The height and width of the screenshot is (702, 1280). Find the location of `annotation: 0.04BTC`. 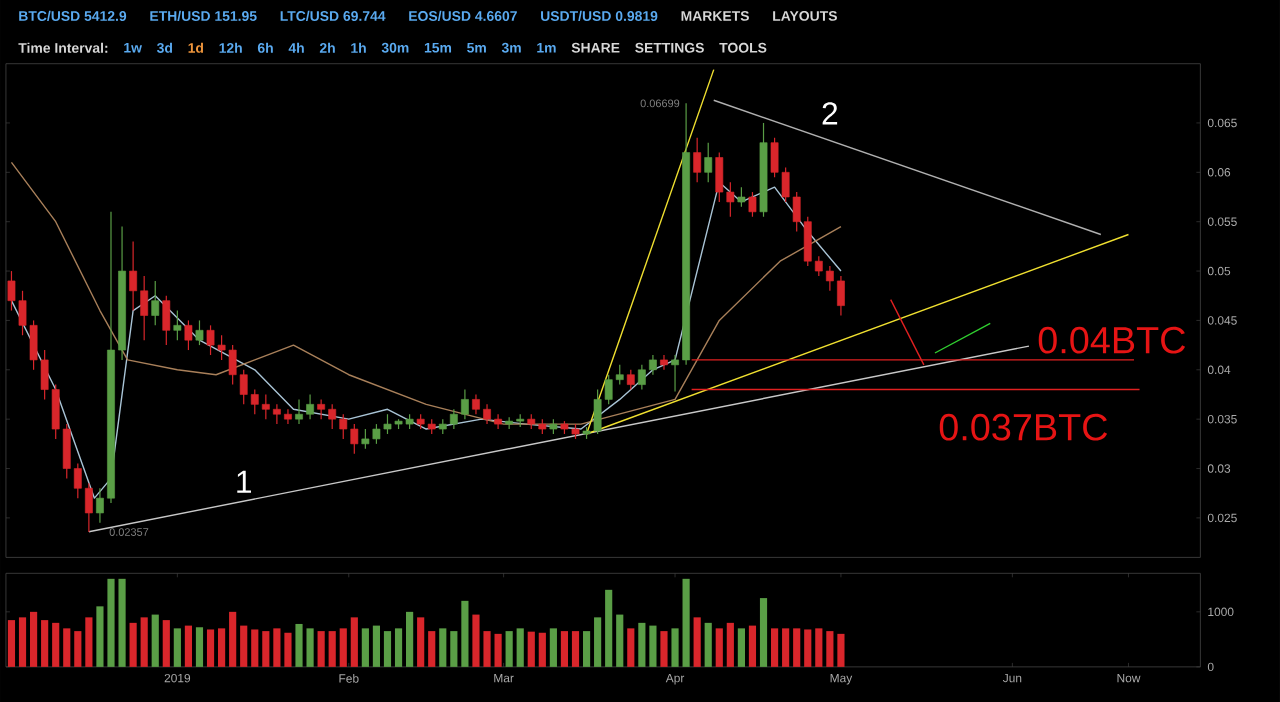

annotation: 0.04BTC is located at coordinates (1112, 340).